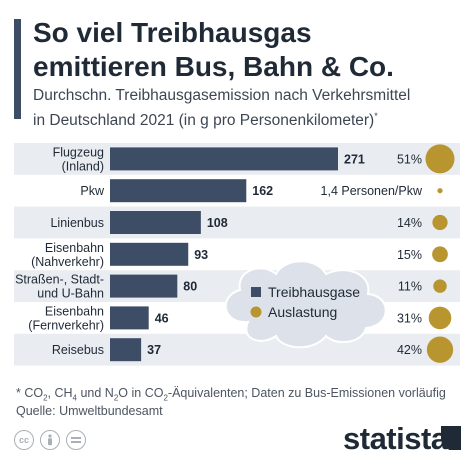  What do you see at coordinates (78, 159) in the screenshot?
I see `category-label: Flugzeug (Inland)` at bounding box center [78, 159].